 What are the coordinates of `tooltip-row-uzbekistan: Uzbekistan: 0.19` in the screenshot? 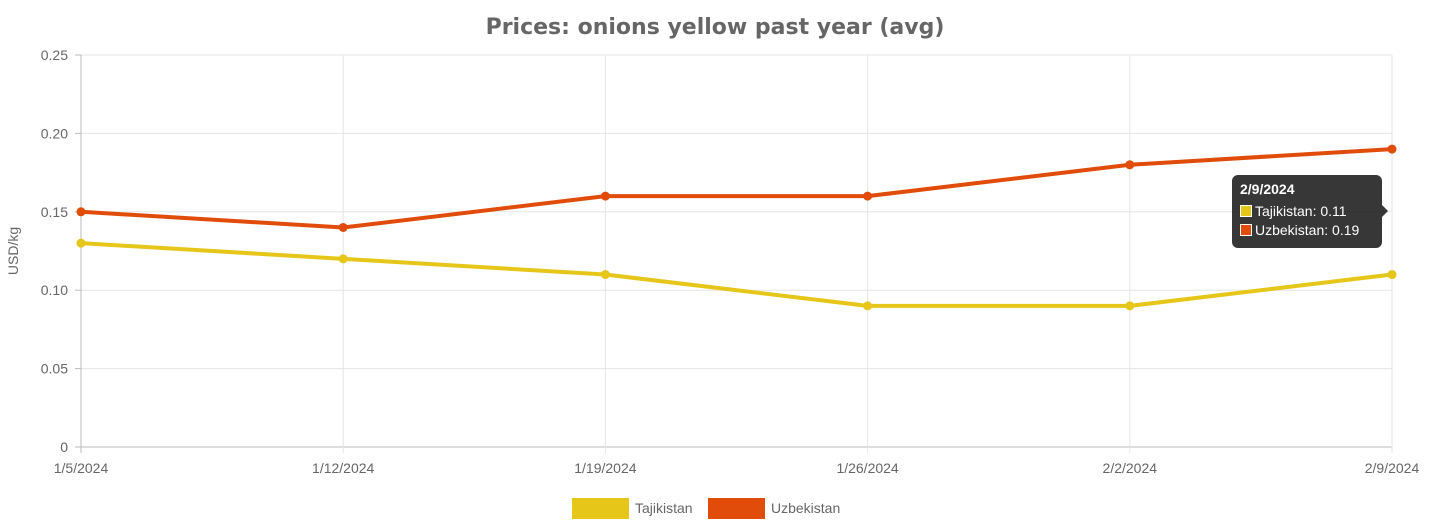 It's located at (1307, 229).